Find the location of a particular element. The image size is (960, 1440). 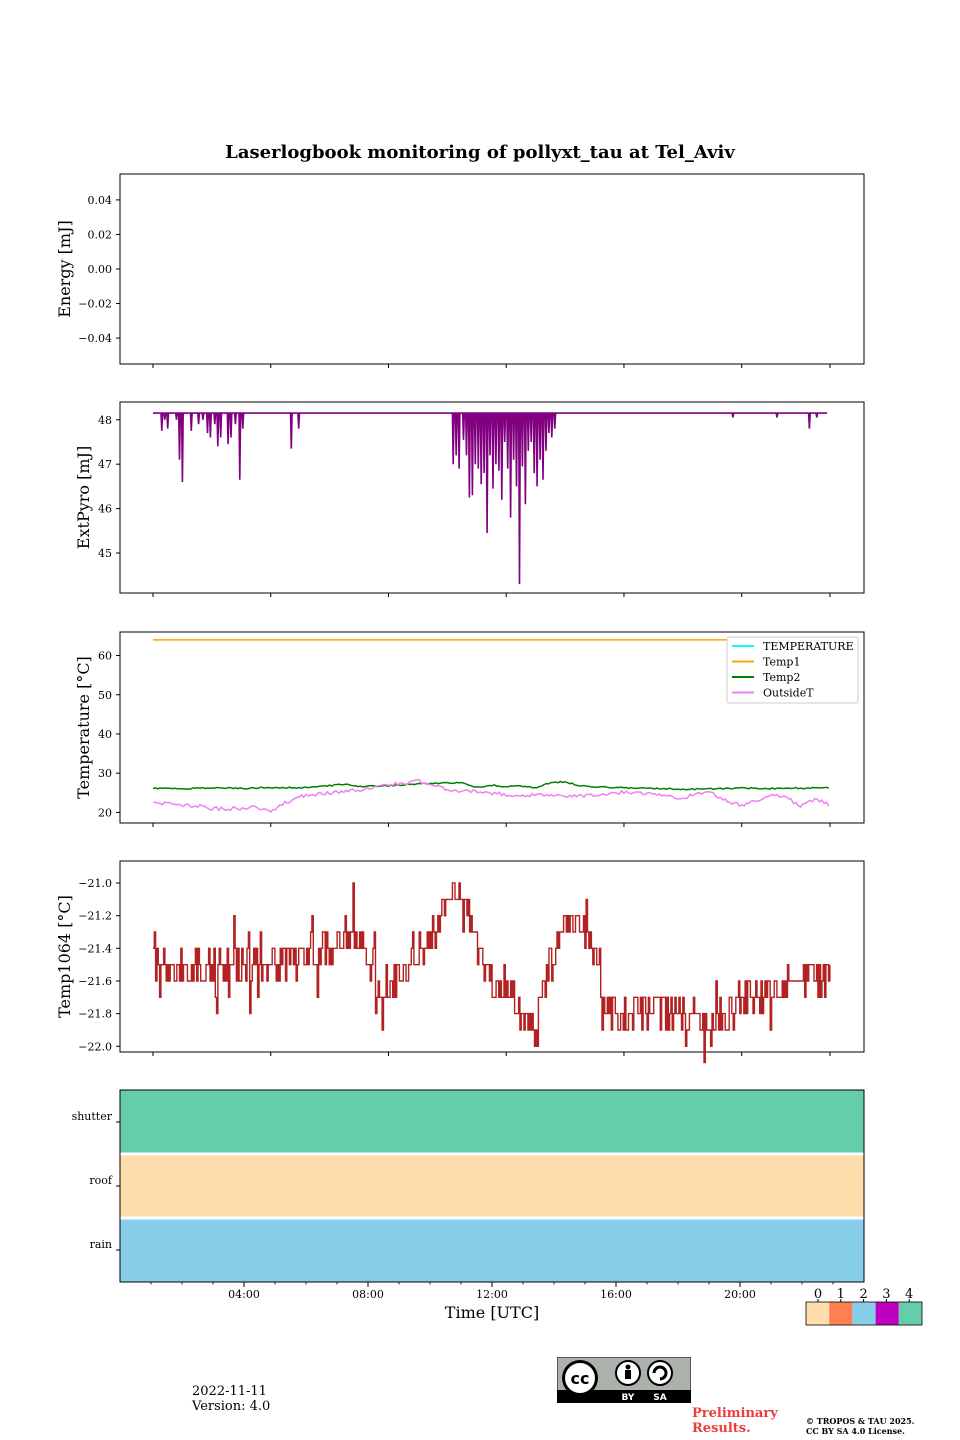

series-temp1064-line is located at coordinates (492, 973).